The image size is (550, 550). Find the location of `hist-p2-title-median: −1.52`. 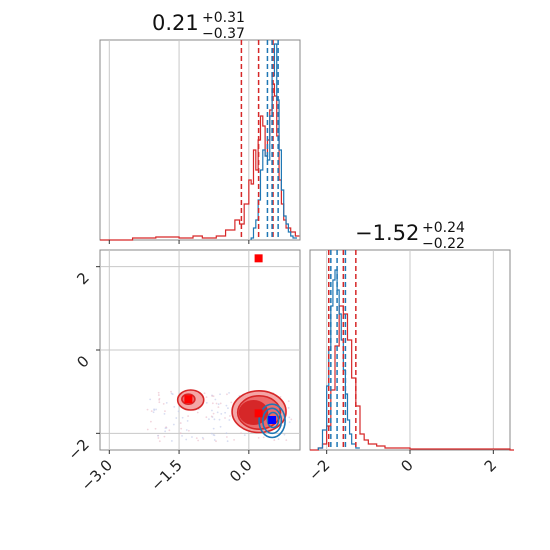

hist-p2-title-median: −1.52 is located at coordinates (387, 233).